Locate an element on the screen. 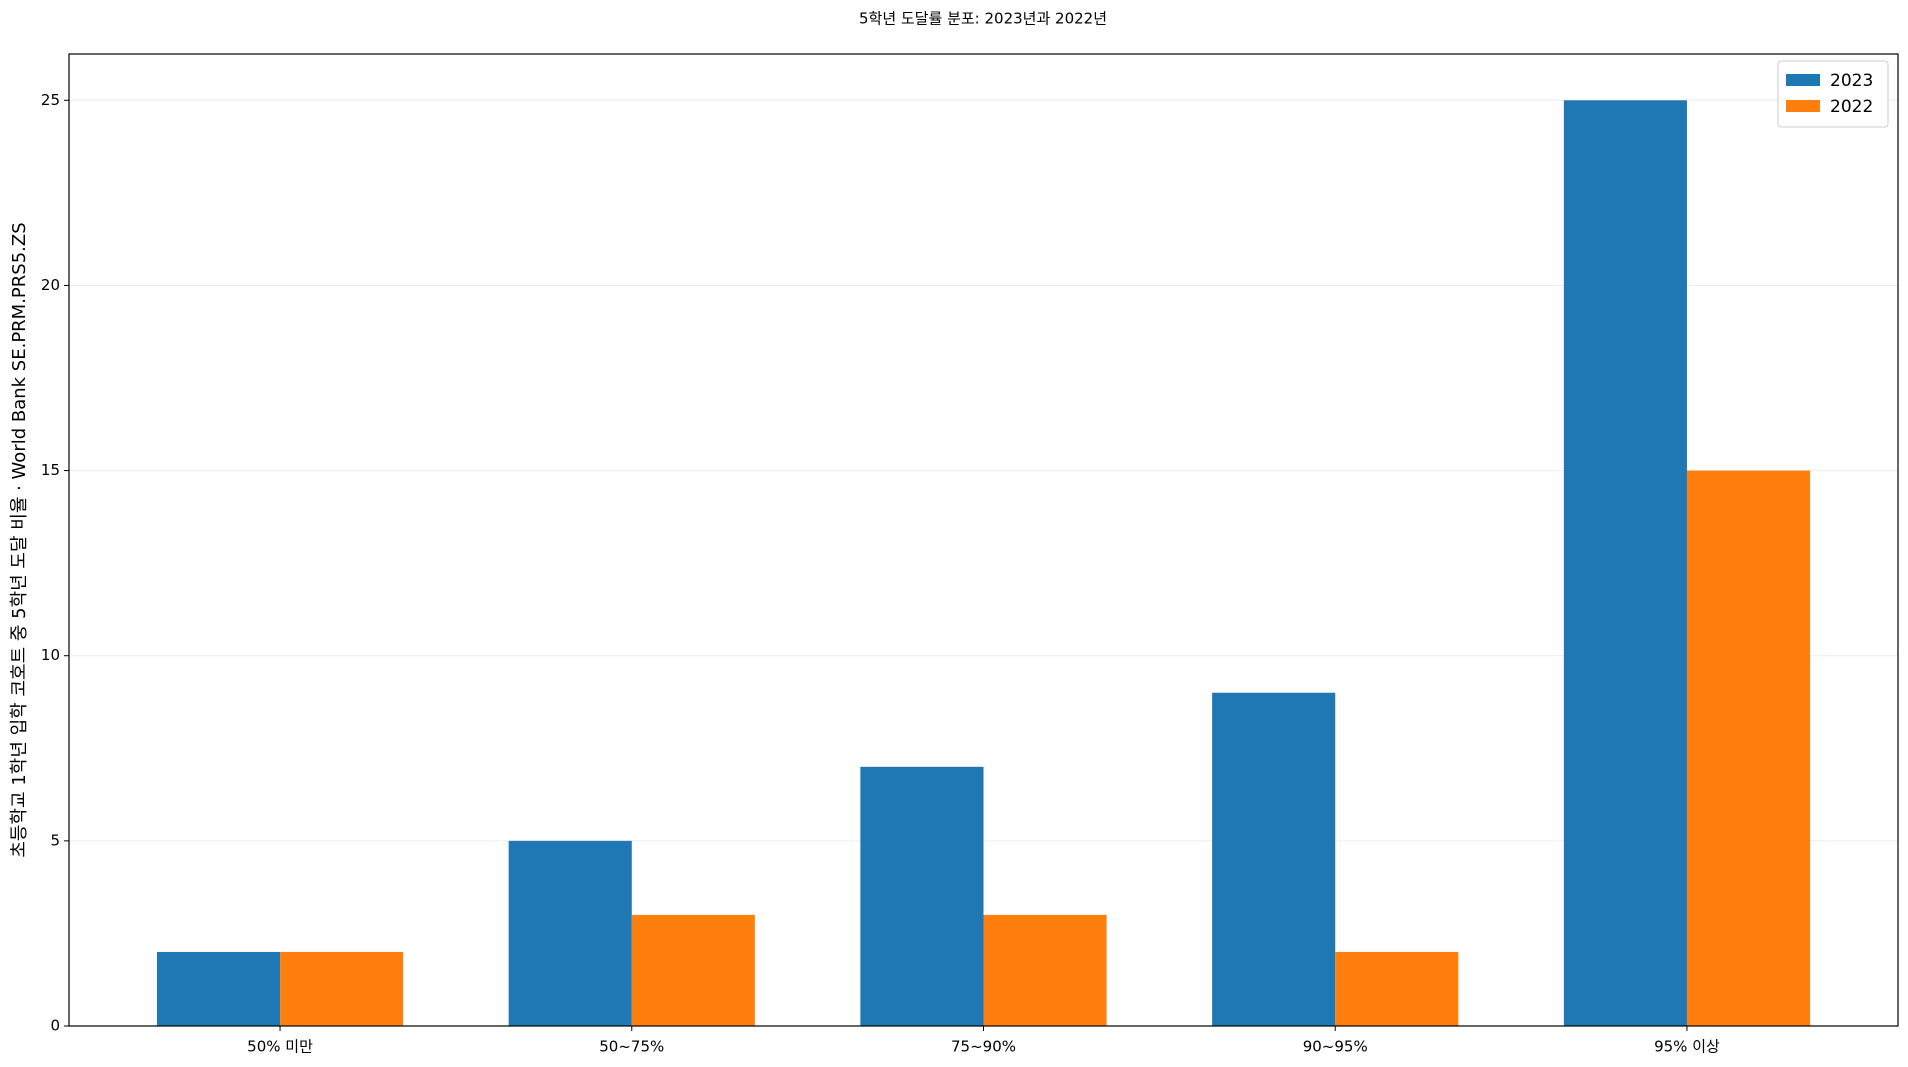 Image resolution: width=1908 pixels, height=1067 pixels. chart-title: 5학년 도달률 분포: 2023년과 2022년 is located at coordinates (983, 19).